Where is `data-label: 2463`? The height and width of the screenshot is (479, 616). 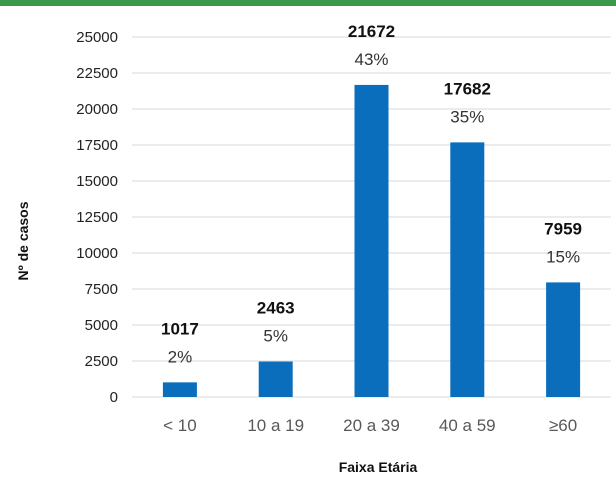
data-label: 2463 is located at coordinates (276, 308).